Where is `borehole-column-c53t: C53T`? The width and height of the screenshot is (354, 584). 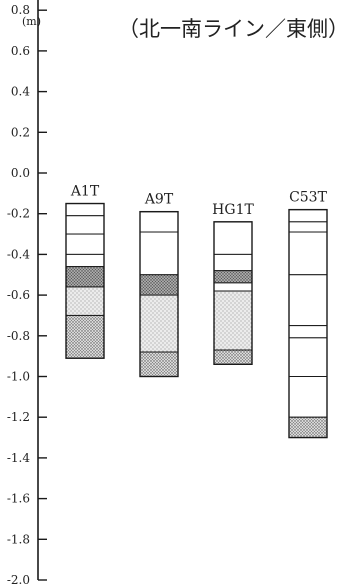 borehole-column-c53t: C53T is located at coordinates (308, 314).